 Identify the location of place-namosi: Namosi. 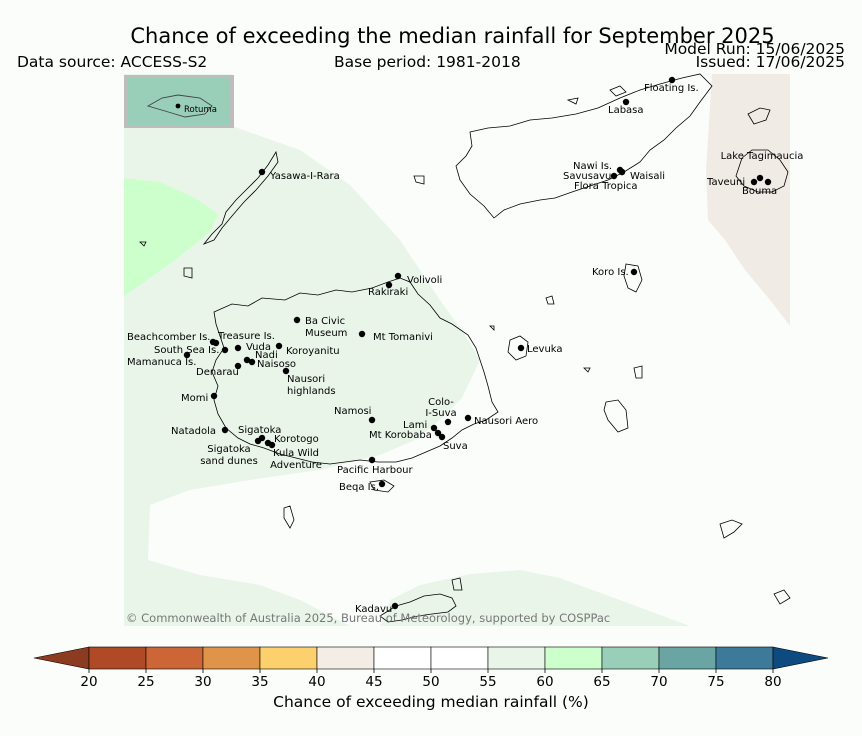
(355, 415).